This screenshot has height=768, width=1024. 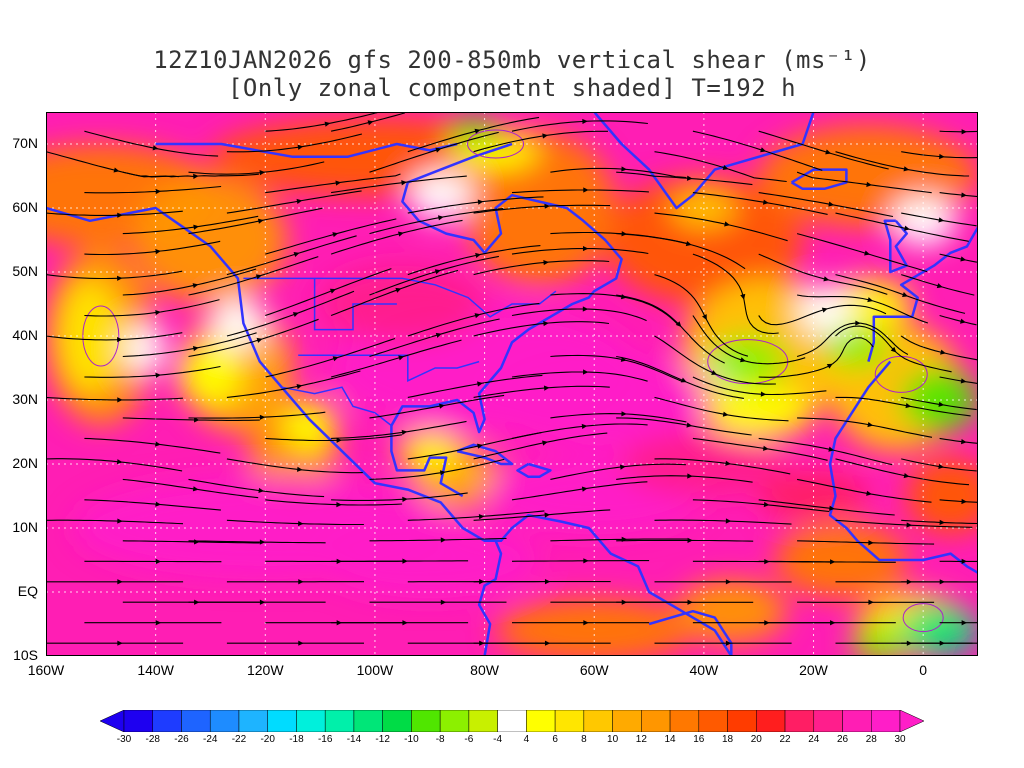 What do you see at coordinates (25, 335) in the screenshot?
I see `lat-label: 40N` at bounding box center [25, 335].